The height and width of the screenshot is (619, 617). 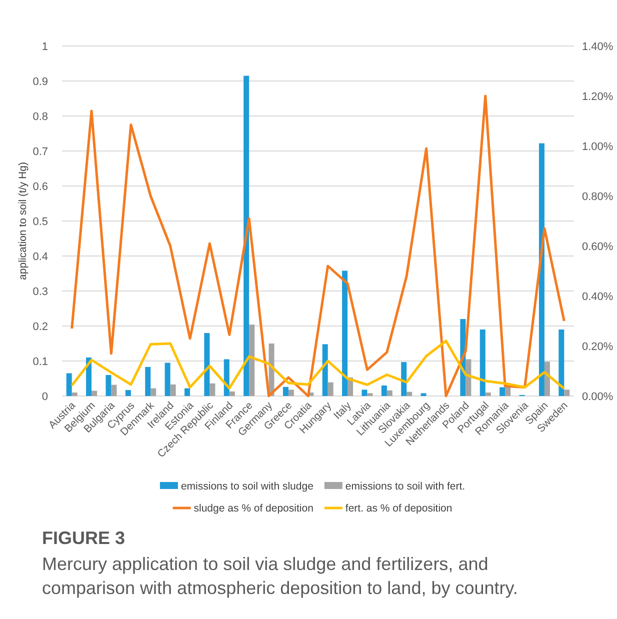 I want to click on y-tick-label: 0.2, so click(x=40, y=327).